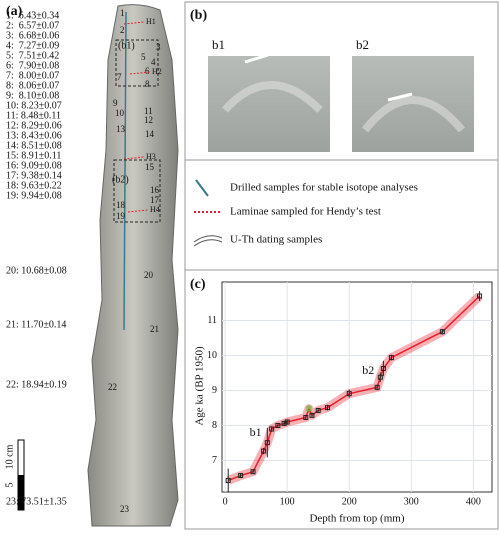 The image size is (500, 536). Describe the element at coordinates (155, 209) in the screenshot. I see `hendy-label: H4` at that location.